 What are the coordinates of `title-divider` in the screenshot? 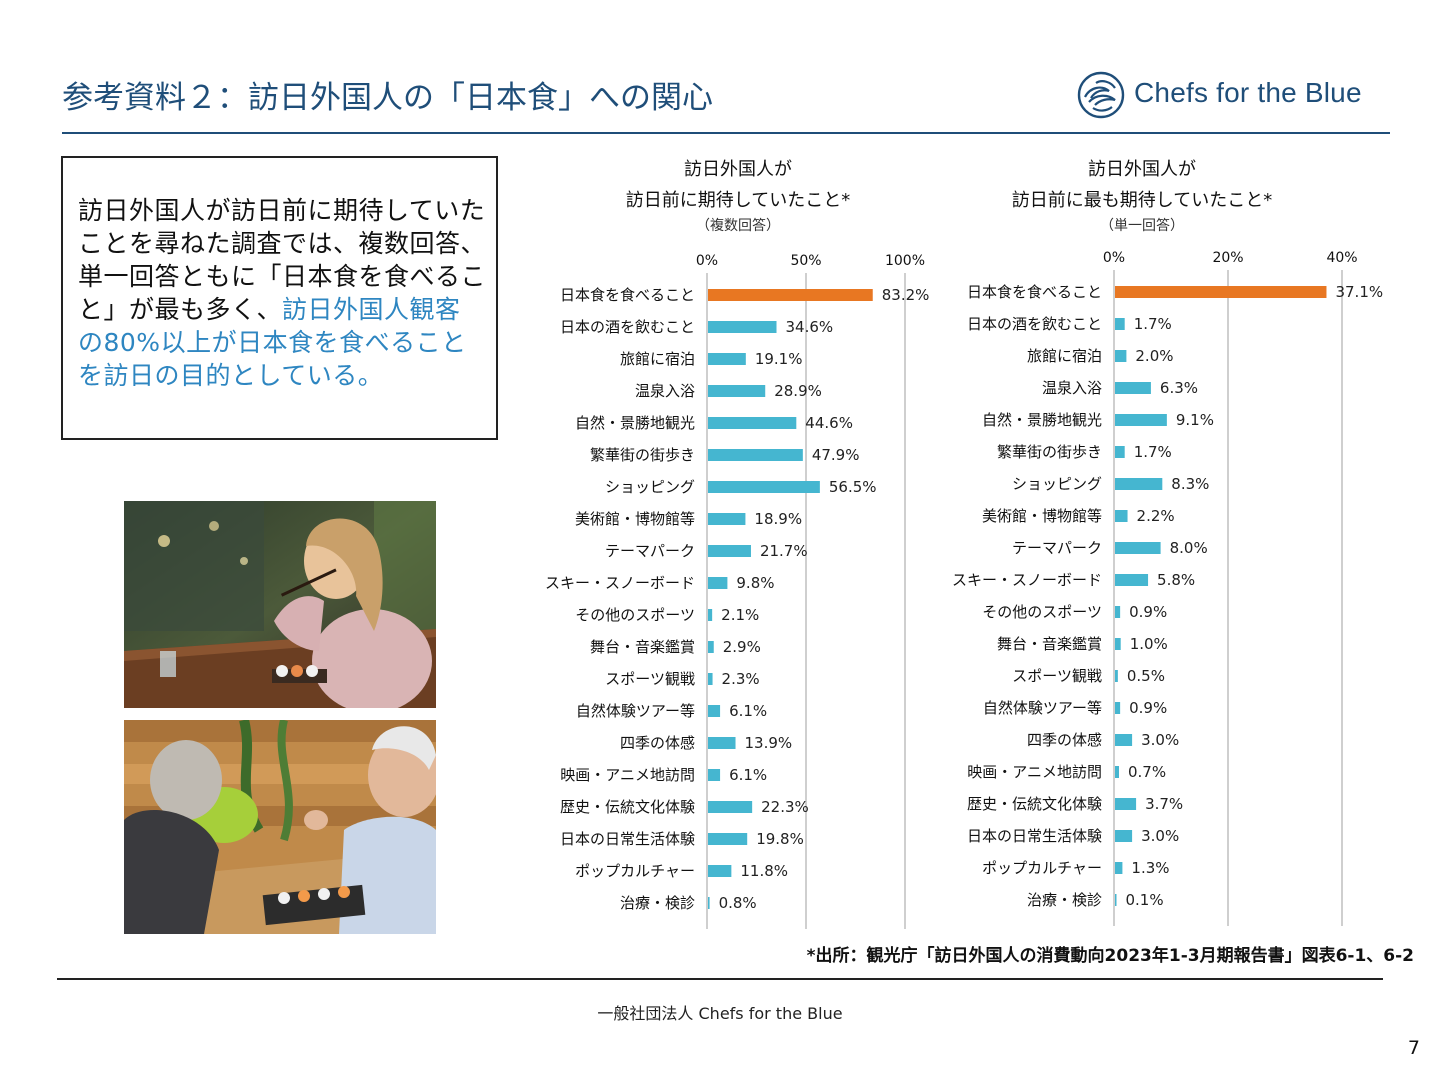 It's located at (726, 133).